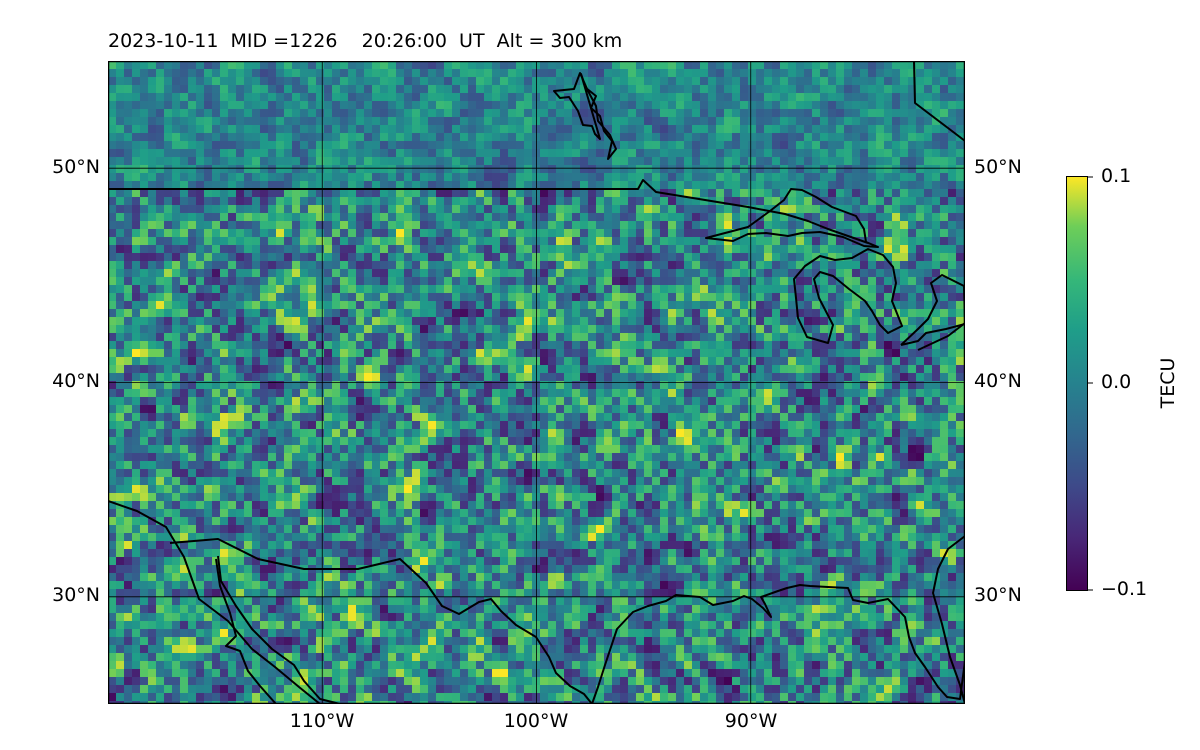 Image resolution: width=1200 pixels, height=750 pixels. What do you see at coordinates (322, 721) in the screenshot?
I see `lon-label-110: 110°W` at bounding box center [322, 721].